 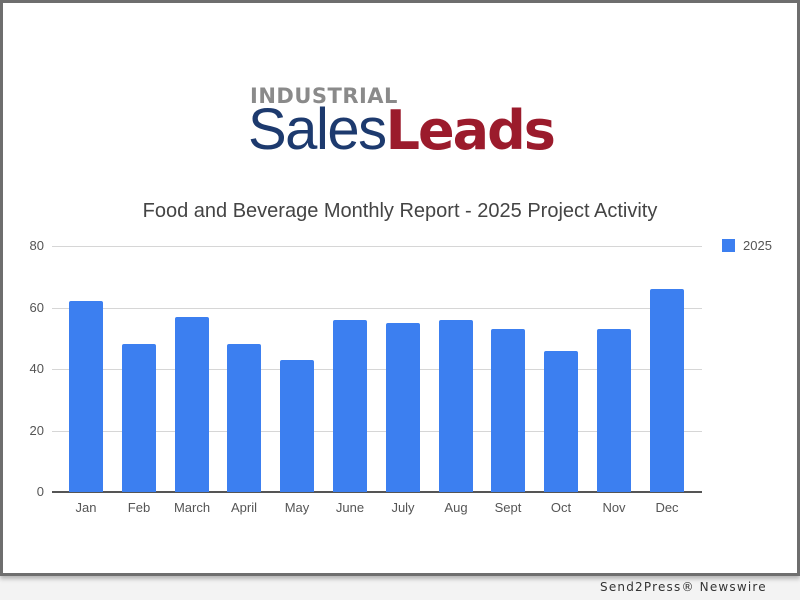 What do you see at coordinates (139, 418) in the screenshot?
I see `bar-feb` at bounding box center [139, 418].